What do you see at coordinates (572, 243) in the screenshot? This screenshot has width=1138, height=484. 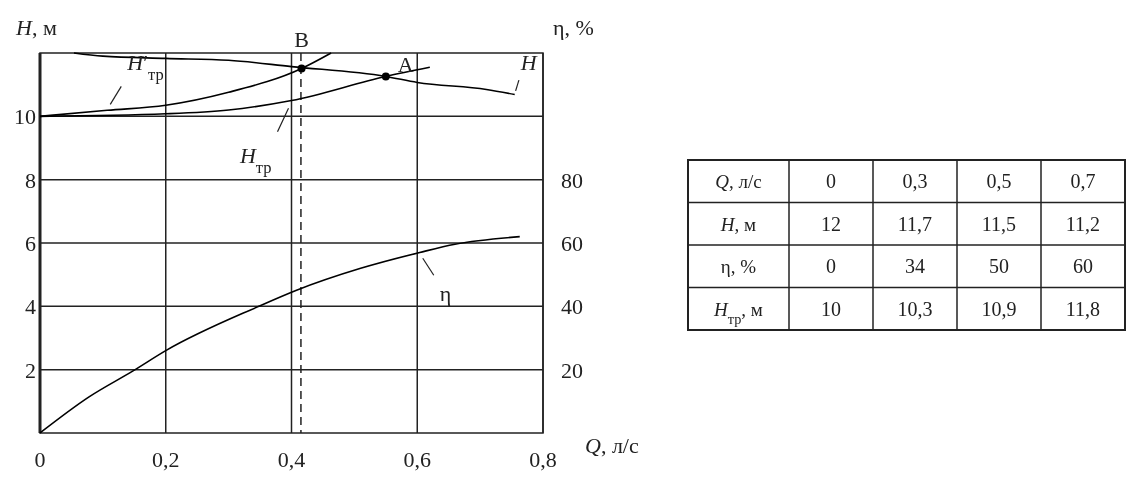 I see `y2-tick-label: 60` at bounding box center [572, 243].